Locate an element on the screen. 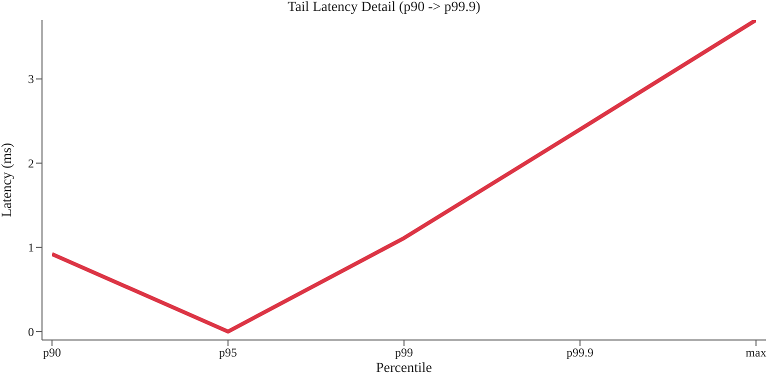  x-tick-label: p95 is located at coordinates (228, 353).